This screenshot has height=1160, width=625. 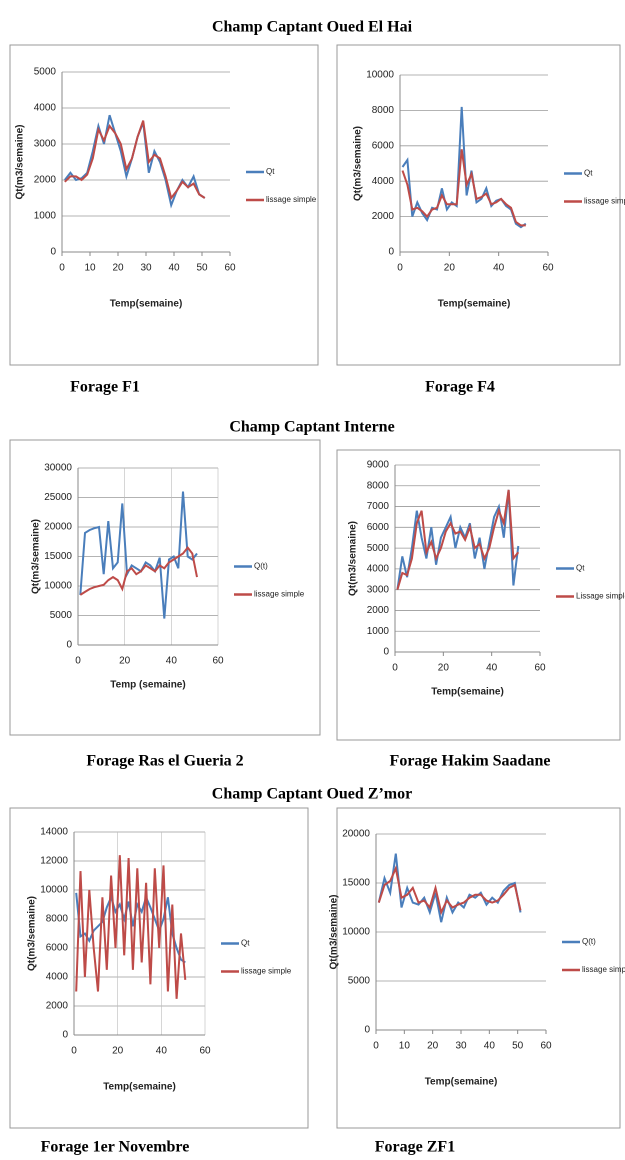 I want to click on caption: Forage 1er Novembre, so click(x=115, y=1147).